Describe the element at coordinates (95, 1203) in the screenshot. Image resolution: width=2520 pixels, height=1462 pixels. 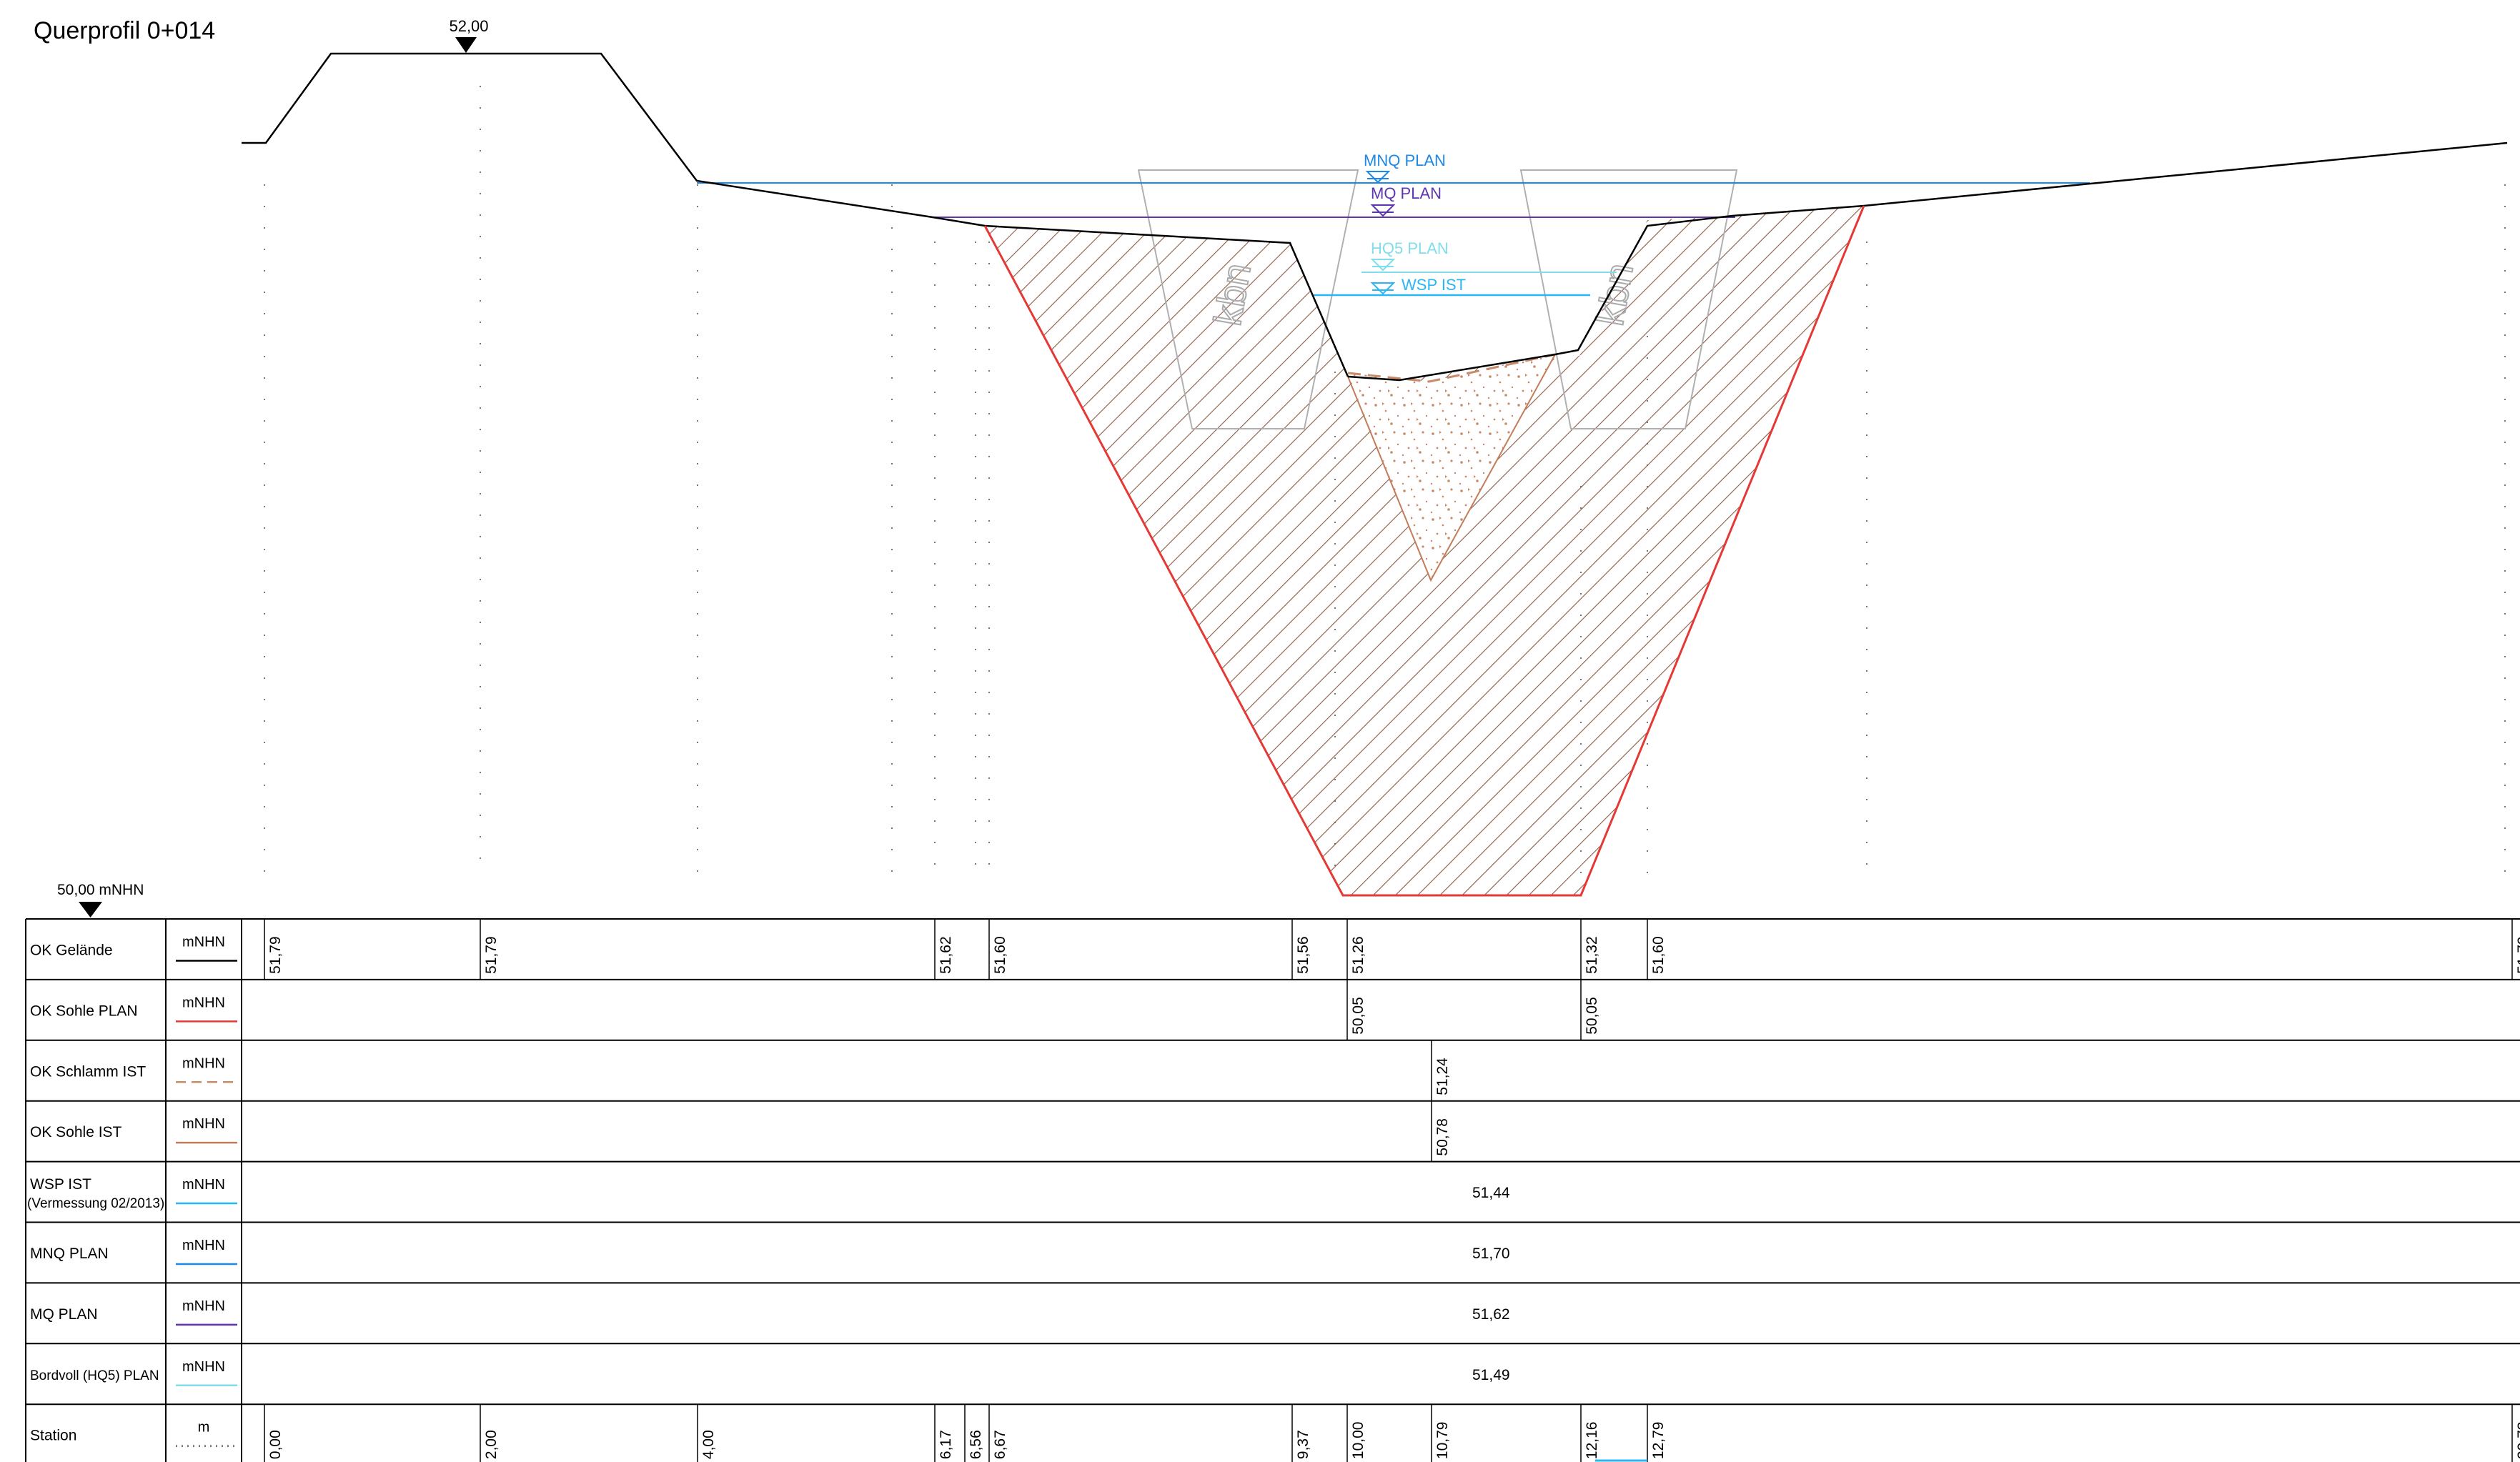
I see `row-sublabel: (Vermessung 02/2013)` at that location.